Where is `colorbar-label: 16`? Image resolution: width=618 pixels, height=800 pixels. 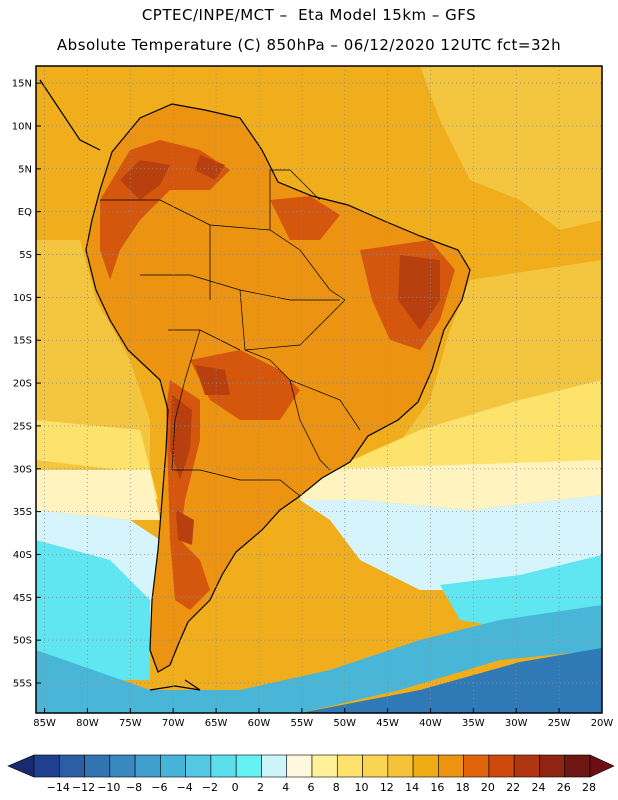
colorbar-label: 16 is located at coordinates (437, 787).